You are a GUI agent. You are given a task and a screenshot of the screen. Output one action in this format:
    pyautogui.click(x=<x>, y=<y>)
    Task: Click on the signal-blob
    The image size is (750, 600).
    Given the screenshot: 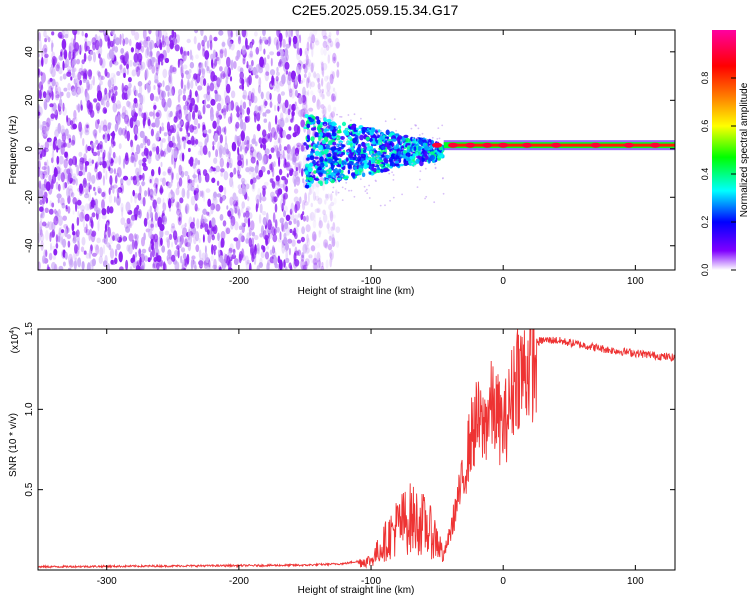 What is the action you would take?
    pyautogui.click(x=527, y=145)
    